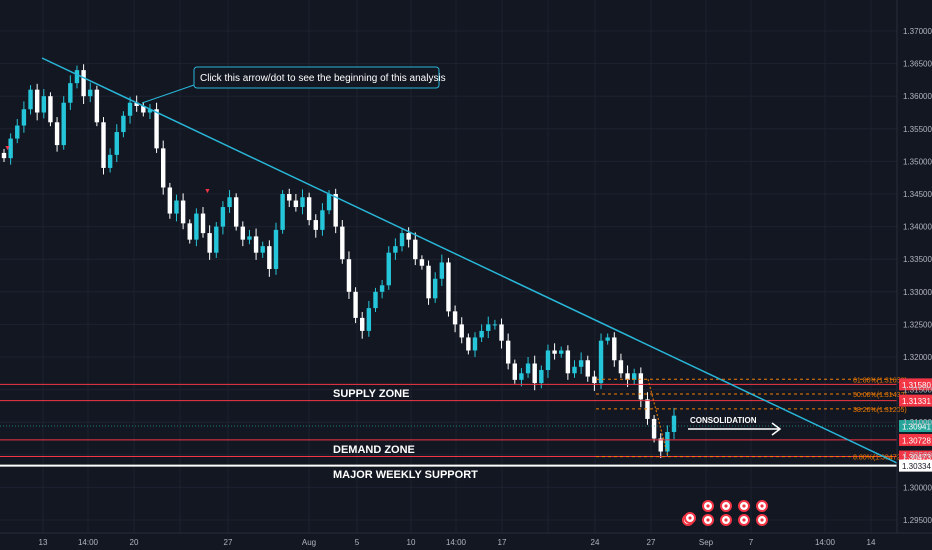 This screenshot has height=550, width=932. I want to click on event-icons, so click(725, 513).